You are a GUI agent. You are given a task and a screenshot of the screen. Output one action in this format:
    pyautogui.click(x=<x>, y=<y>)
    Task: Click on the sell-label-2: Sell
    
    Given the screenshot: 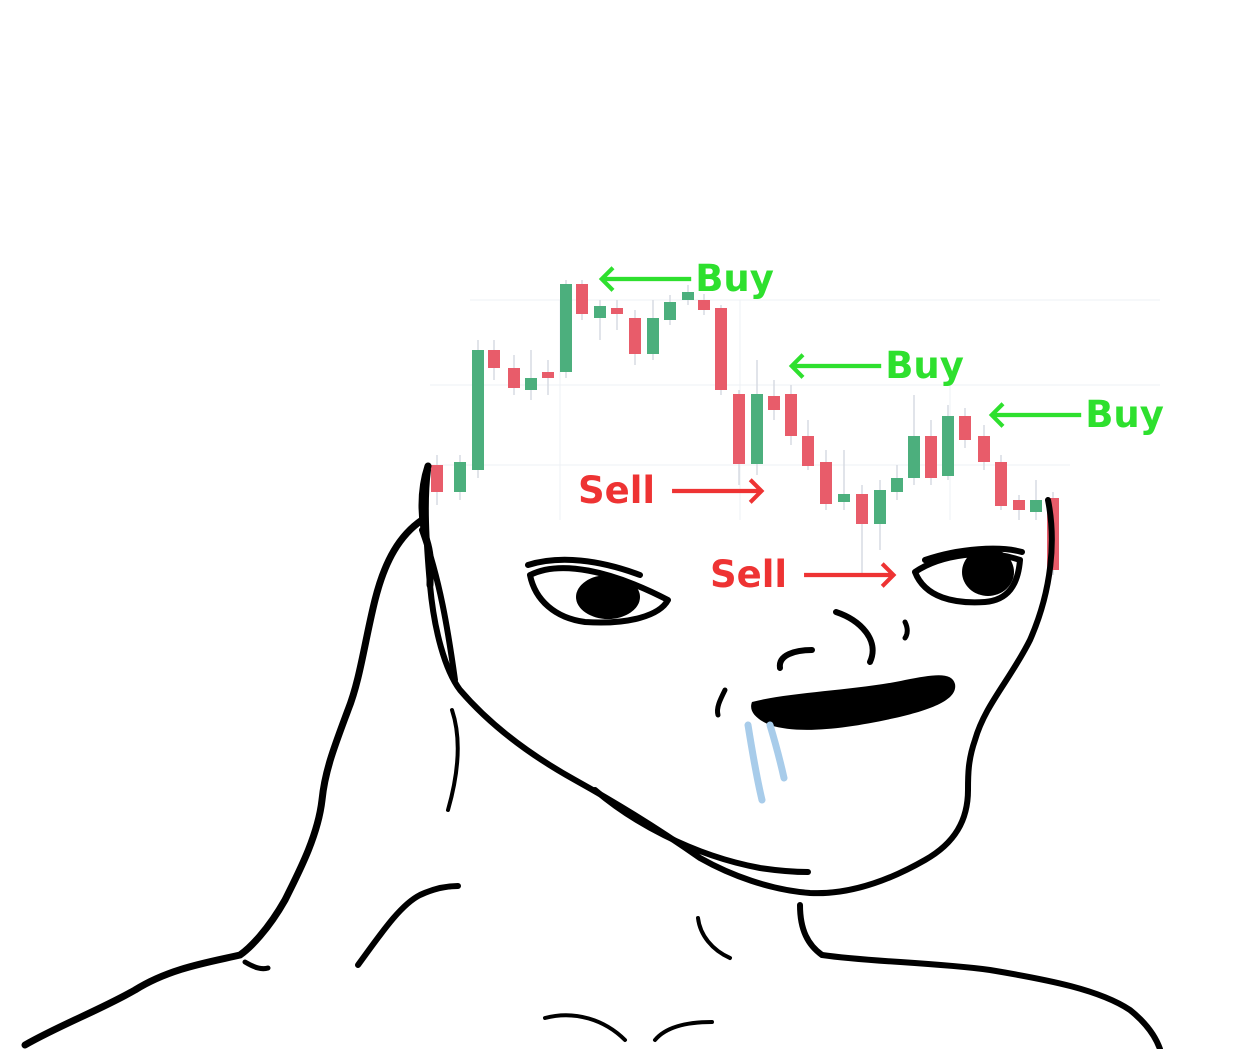 What is the action you would take?
    pyautogui.click(x=749, y=574)
    